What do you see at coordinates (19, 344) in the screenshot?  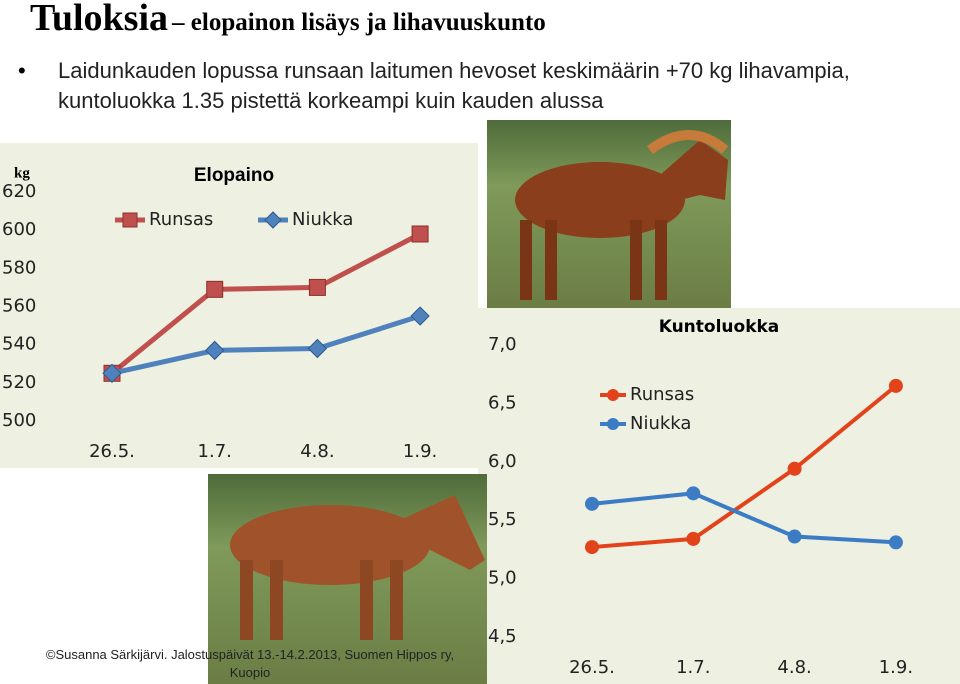 I see `y-tick-label: 540` at bounding box center [19, 344].